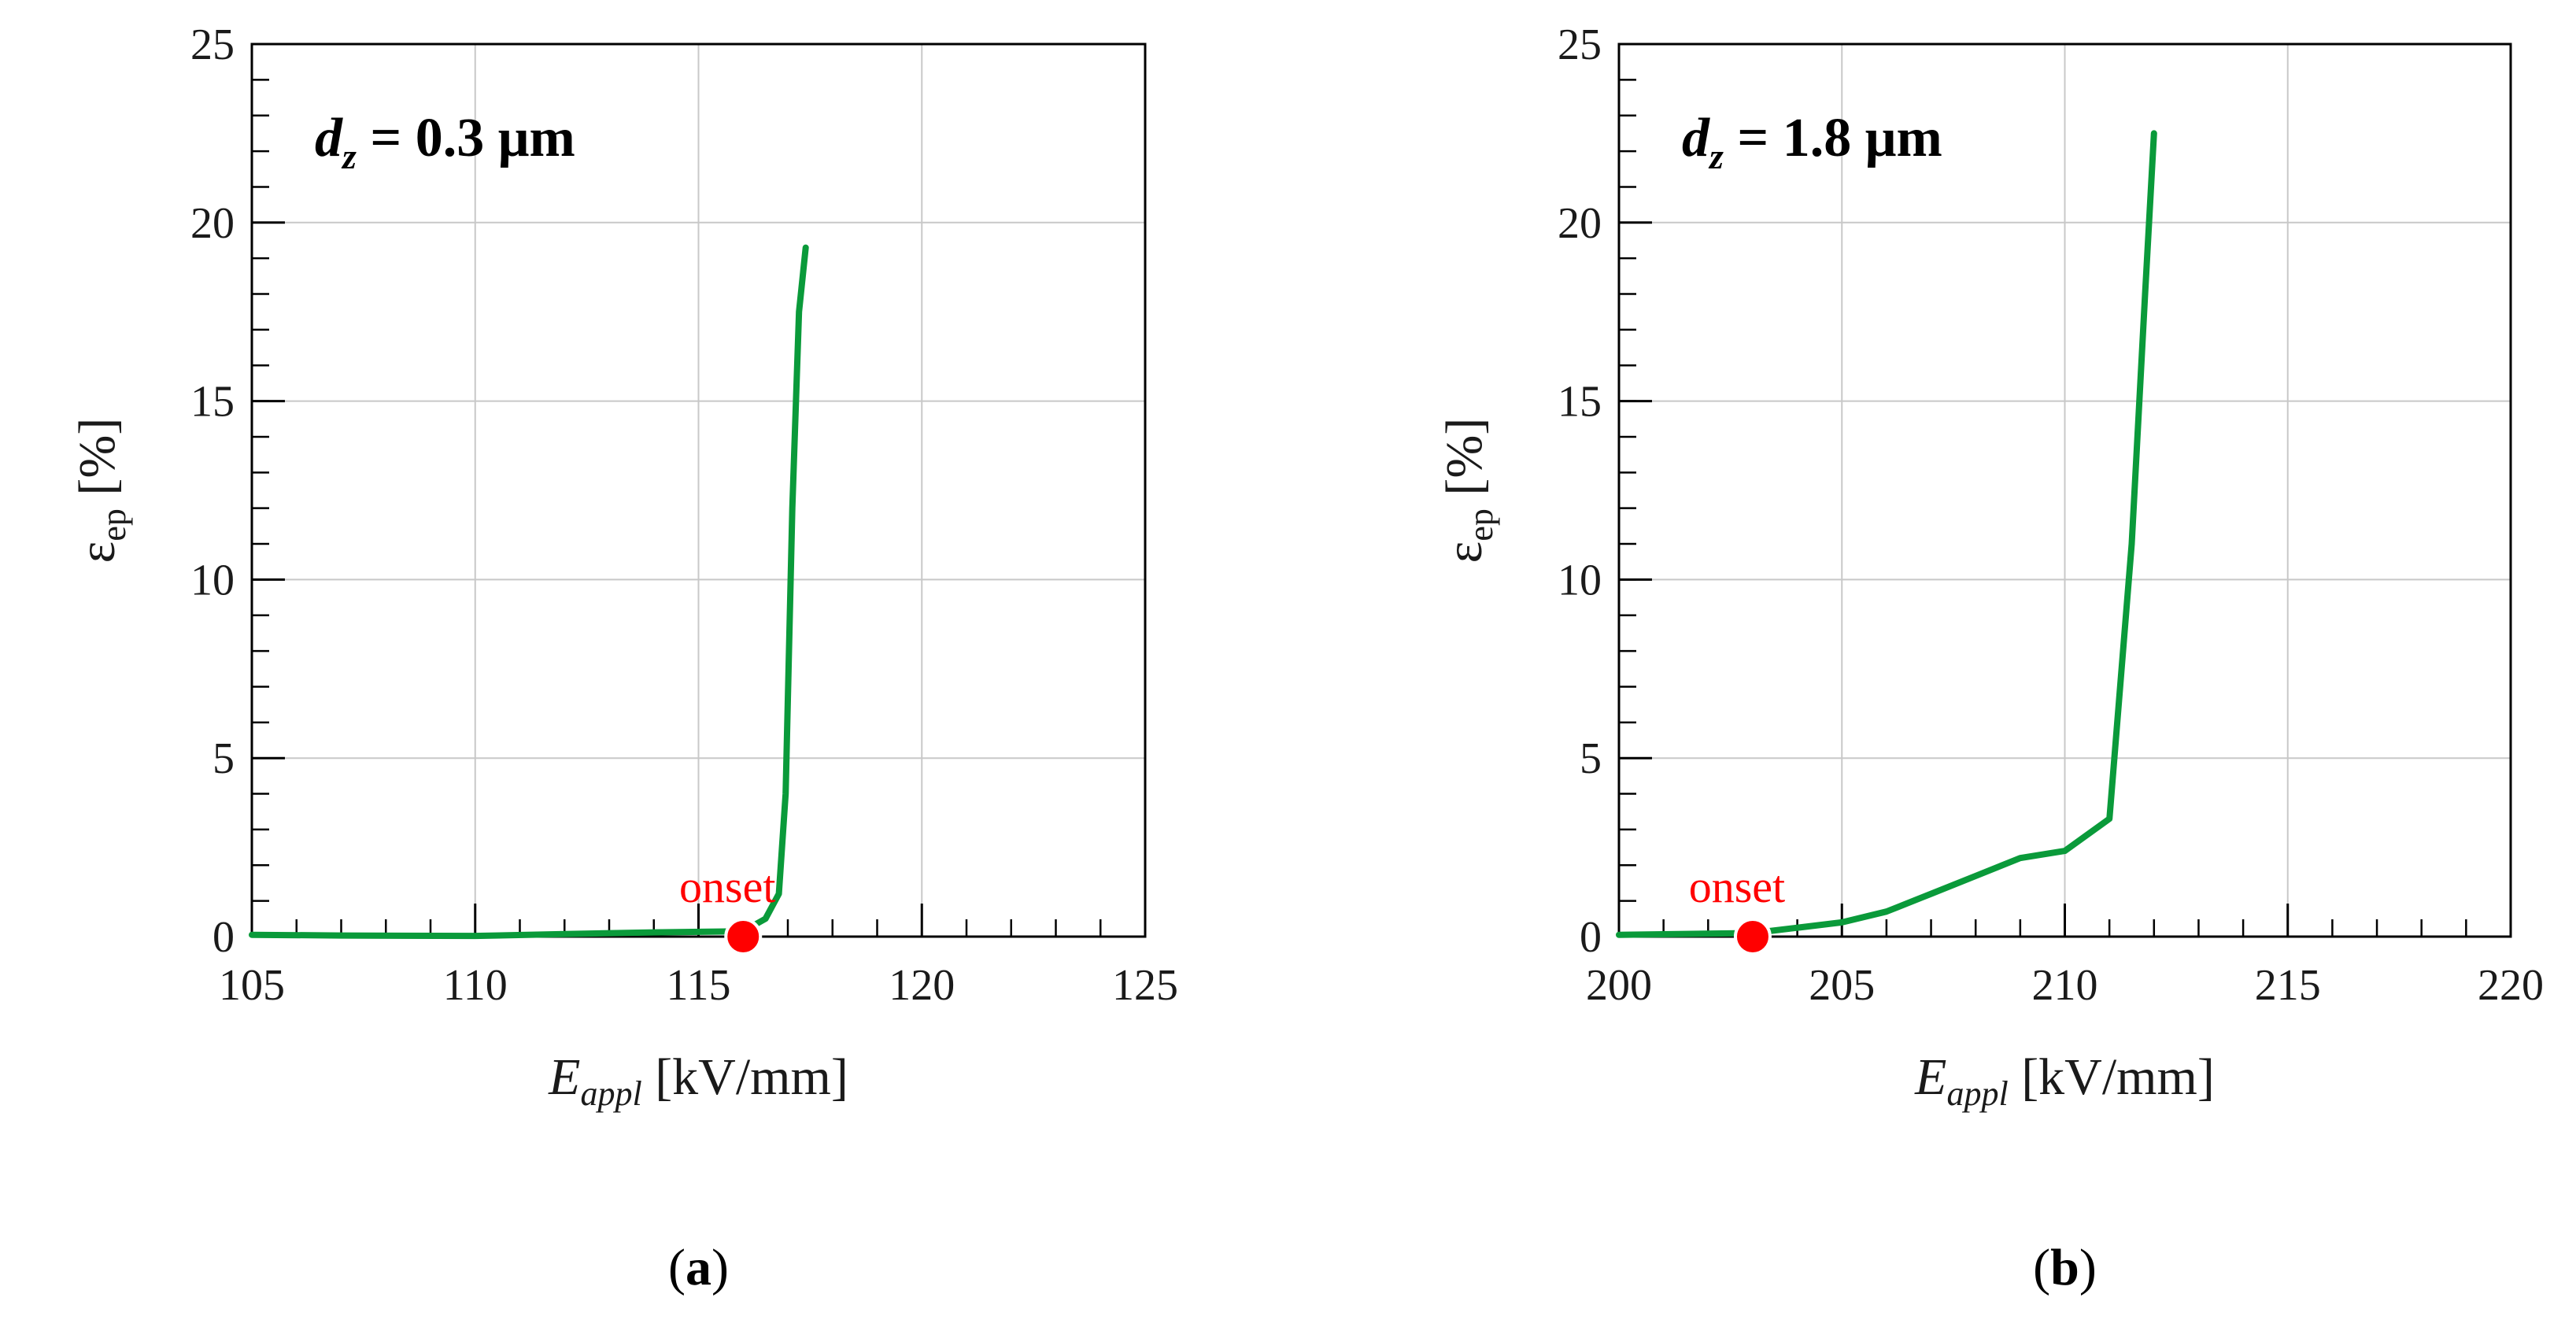  I want to click on x-tick-label: 215, so click(2288, 985).